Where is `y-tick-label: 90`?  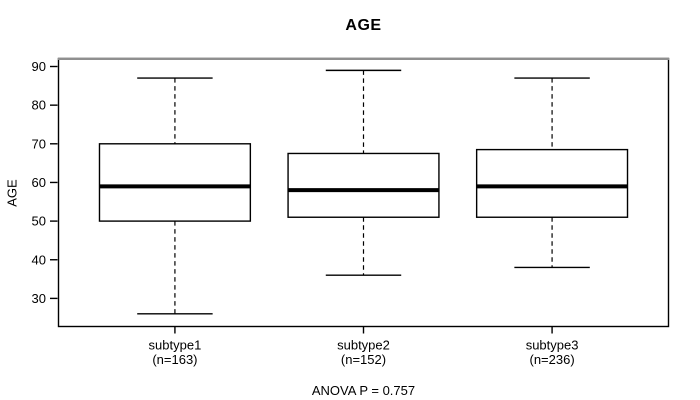
y-tick-label: 90 is located at coordinates (39, 66).